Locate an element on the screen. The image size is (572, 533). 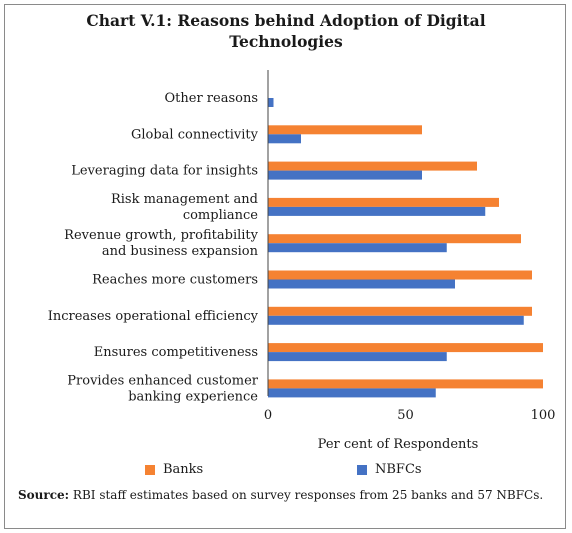
category-label-line: and business expansion is located at coordinates (180, 251).